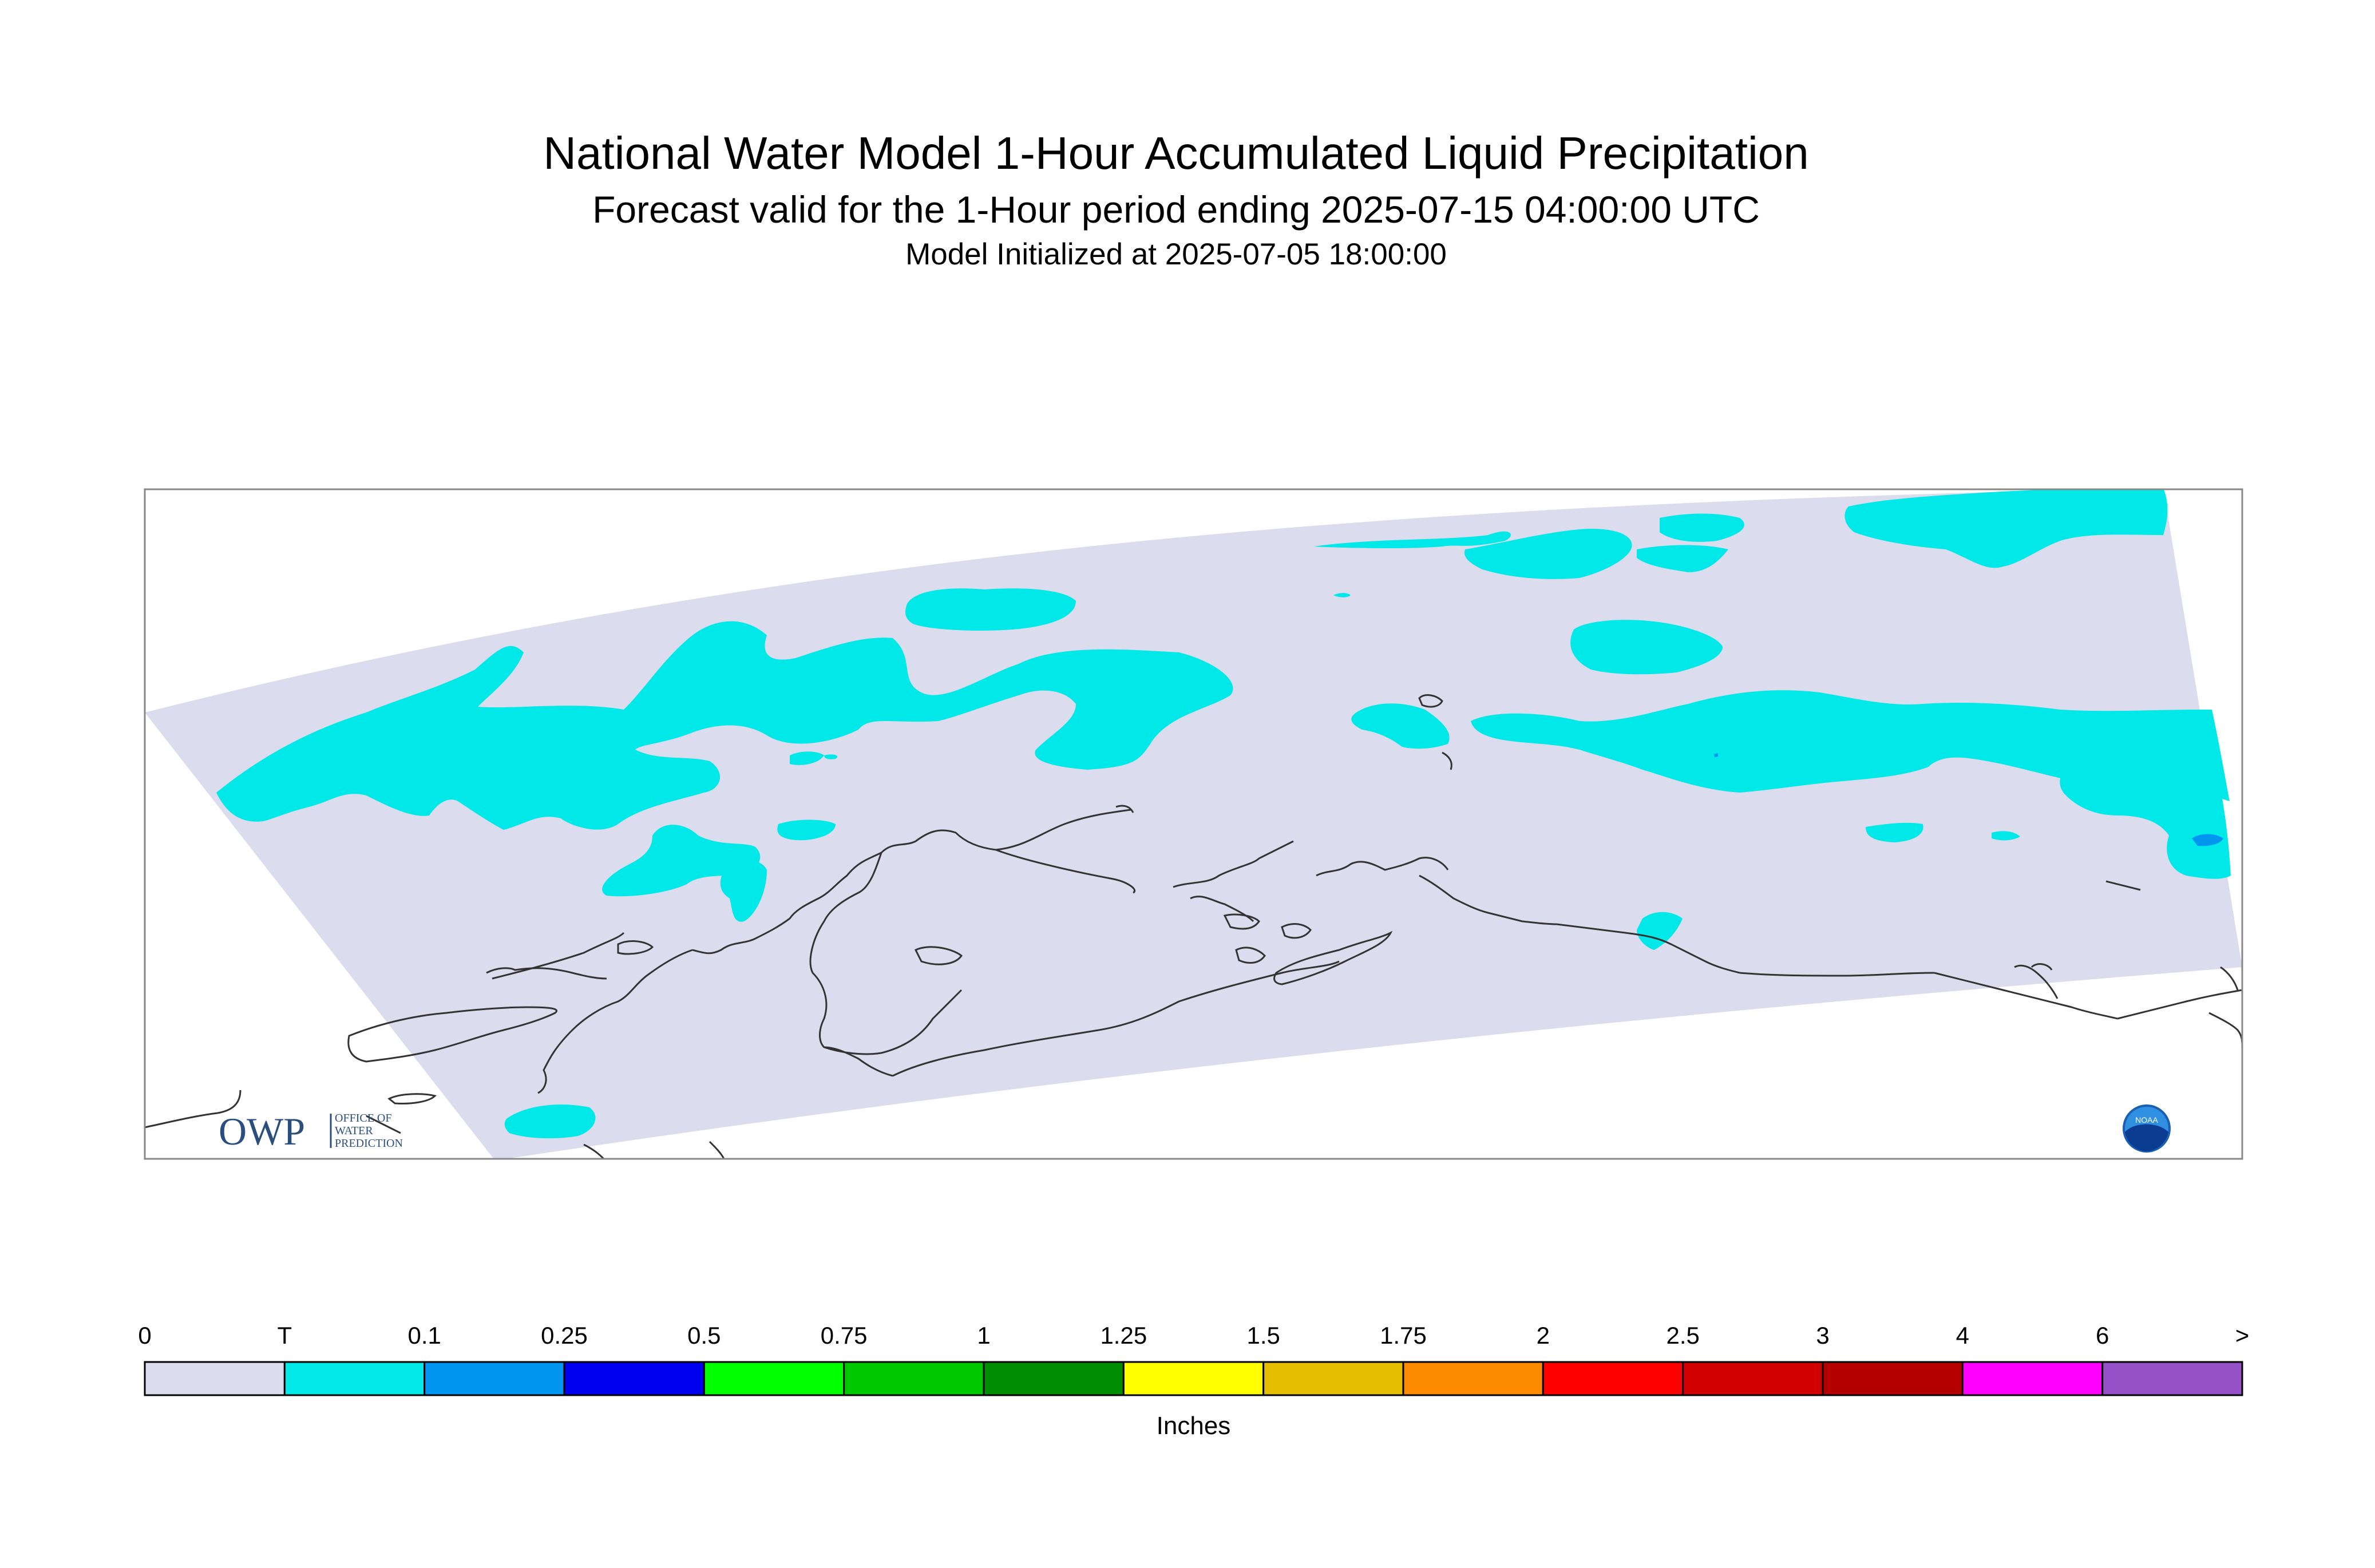 This screenshot has width=2375, height=1568. Describe the element at coordinates (311, 1131) in the screenshot. I see `owp-logo: OWP OFFICE OF WATER PREDICTION` at that location.